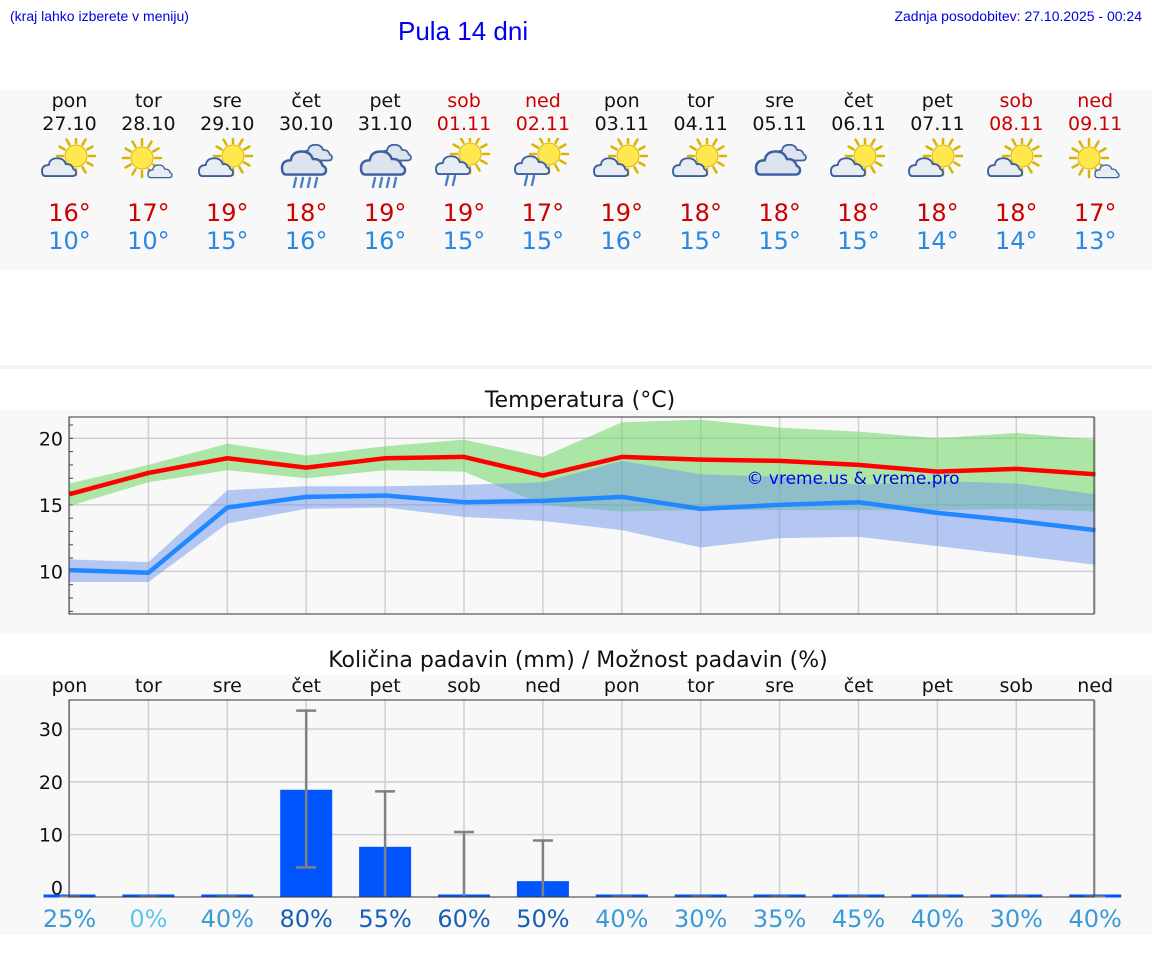 The height and width of the screenshot is (975, 1152). I want to click on temp-max: 16°, so click(69, 213).